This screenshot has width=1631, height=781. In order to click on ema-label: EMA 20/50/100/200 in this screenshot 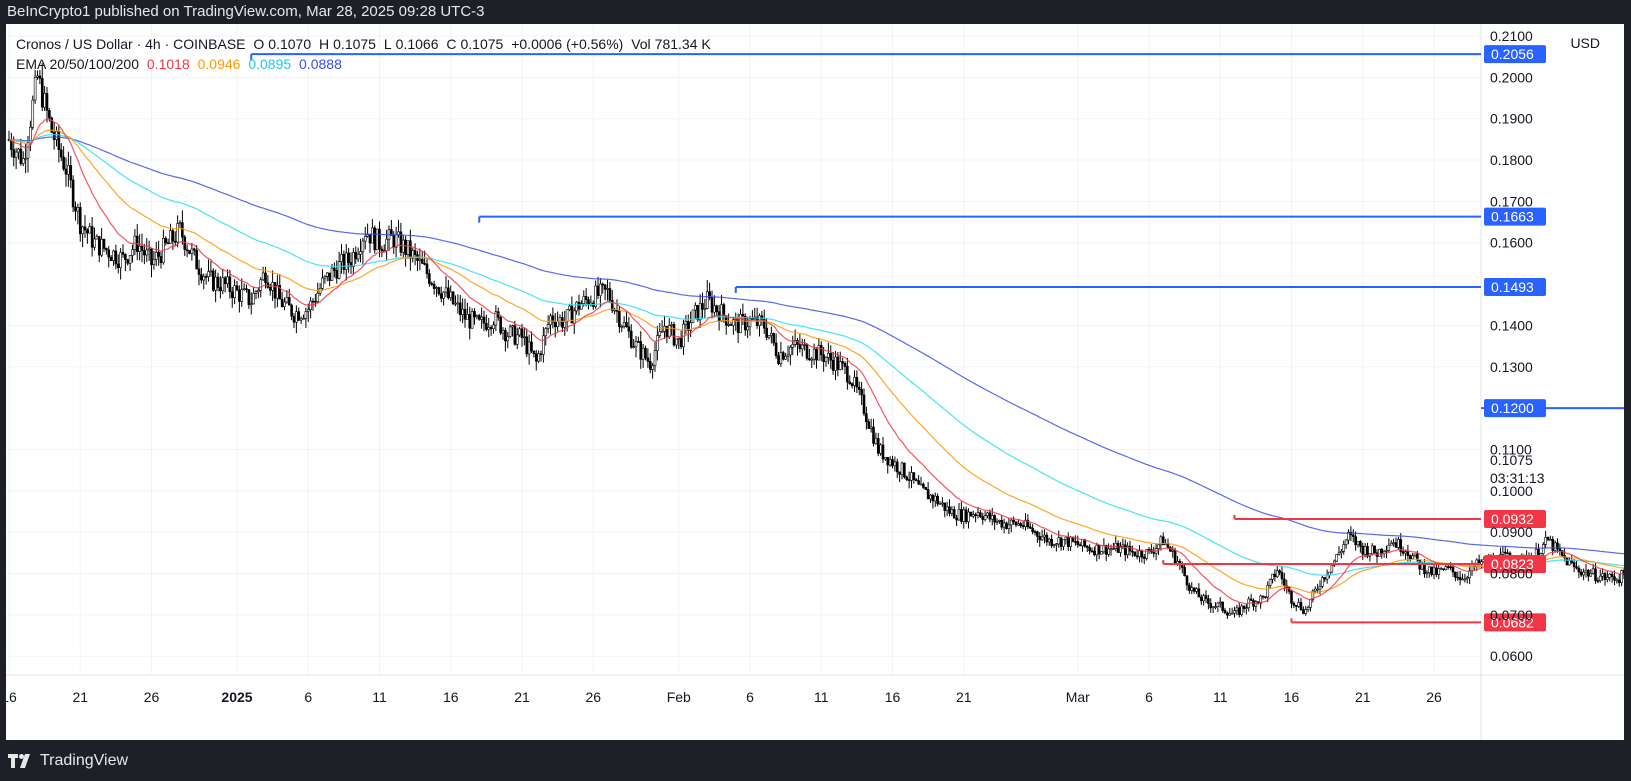, I will do `click(77, 64)`.